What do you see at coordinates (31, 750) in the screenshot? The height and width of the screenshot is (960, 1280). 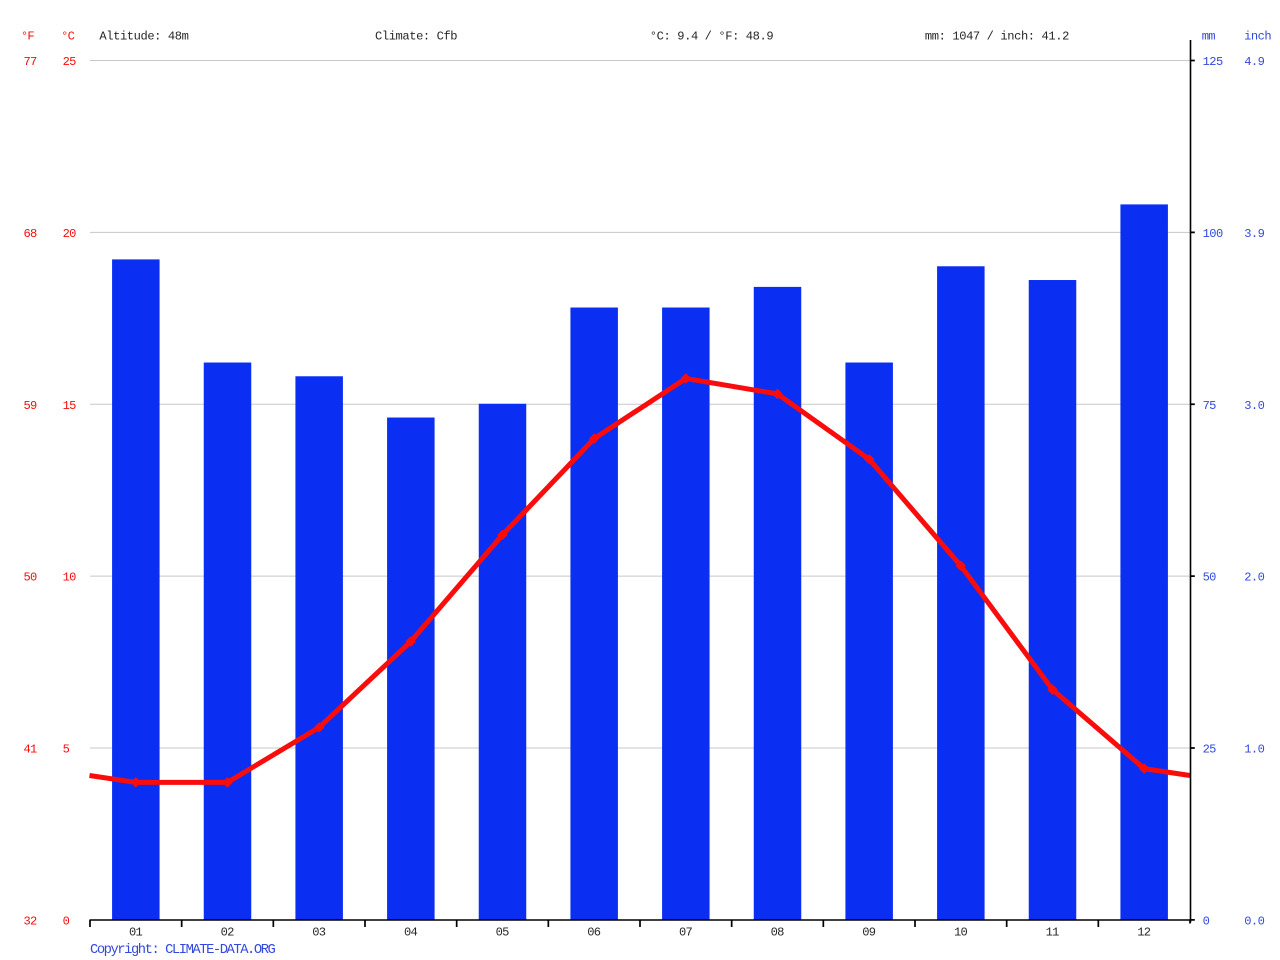 I see `svg-text: 41` at bounding box center [31, 750].